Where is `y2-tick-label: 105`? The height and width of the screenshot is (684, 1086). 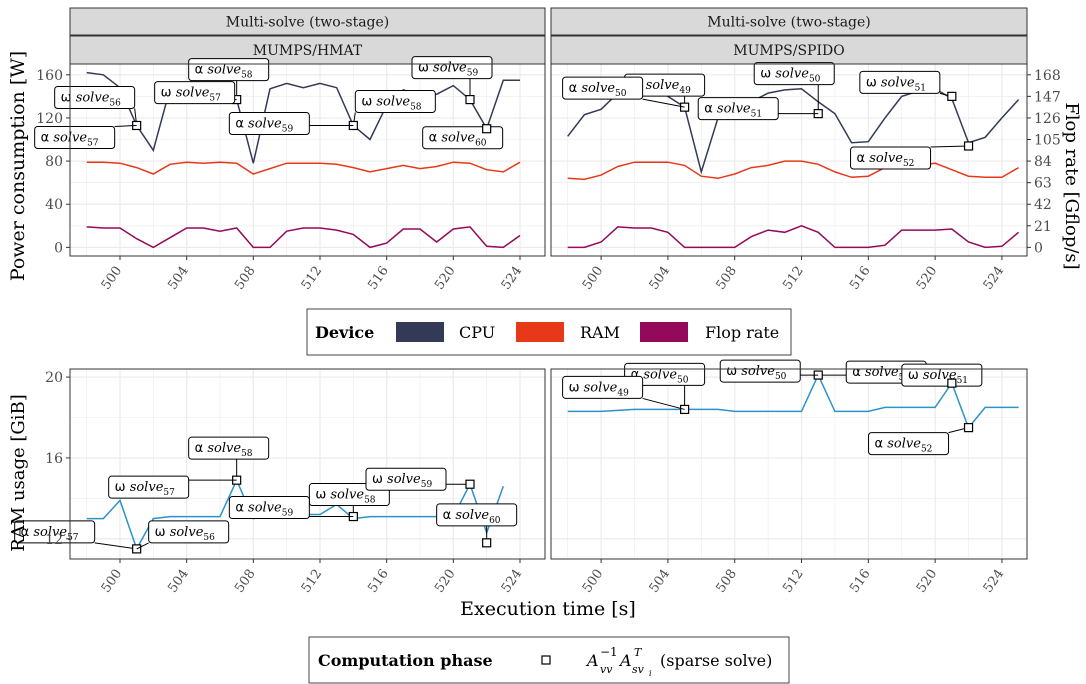 y2-tick-label: 105 is located at coordinates (1047, 141).